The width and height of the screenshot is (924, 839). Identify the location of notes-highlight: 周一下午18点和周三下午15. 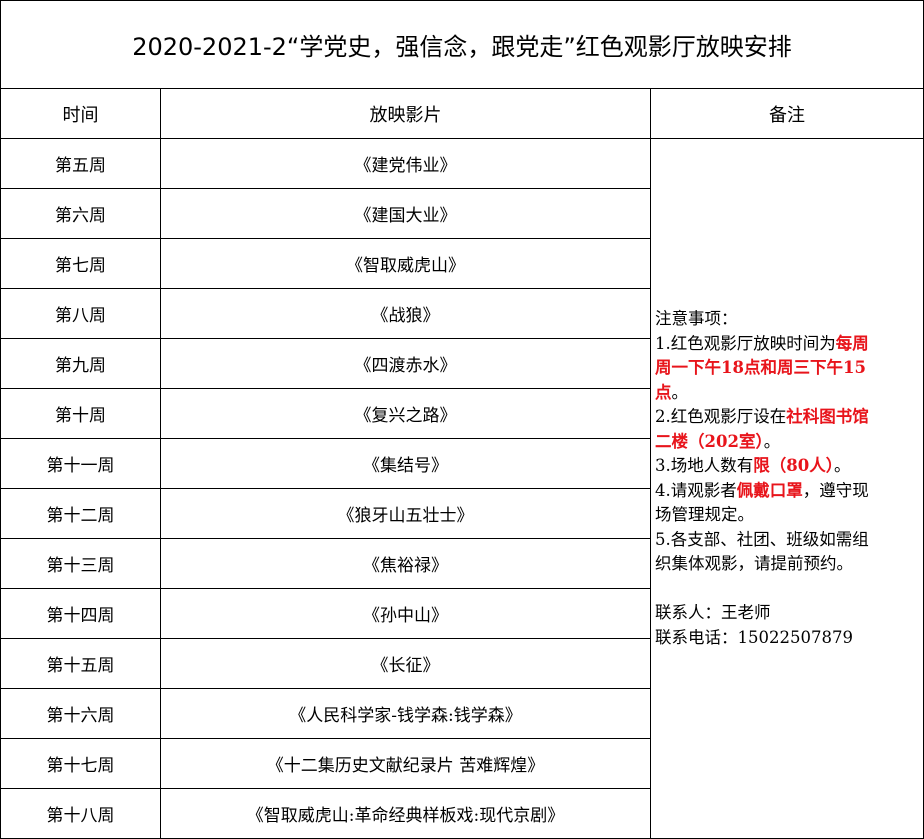
(760, 367).